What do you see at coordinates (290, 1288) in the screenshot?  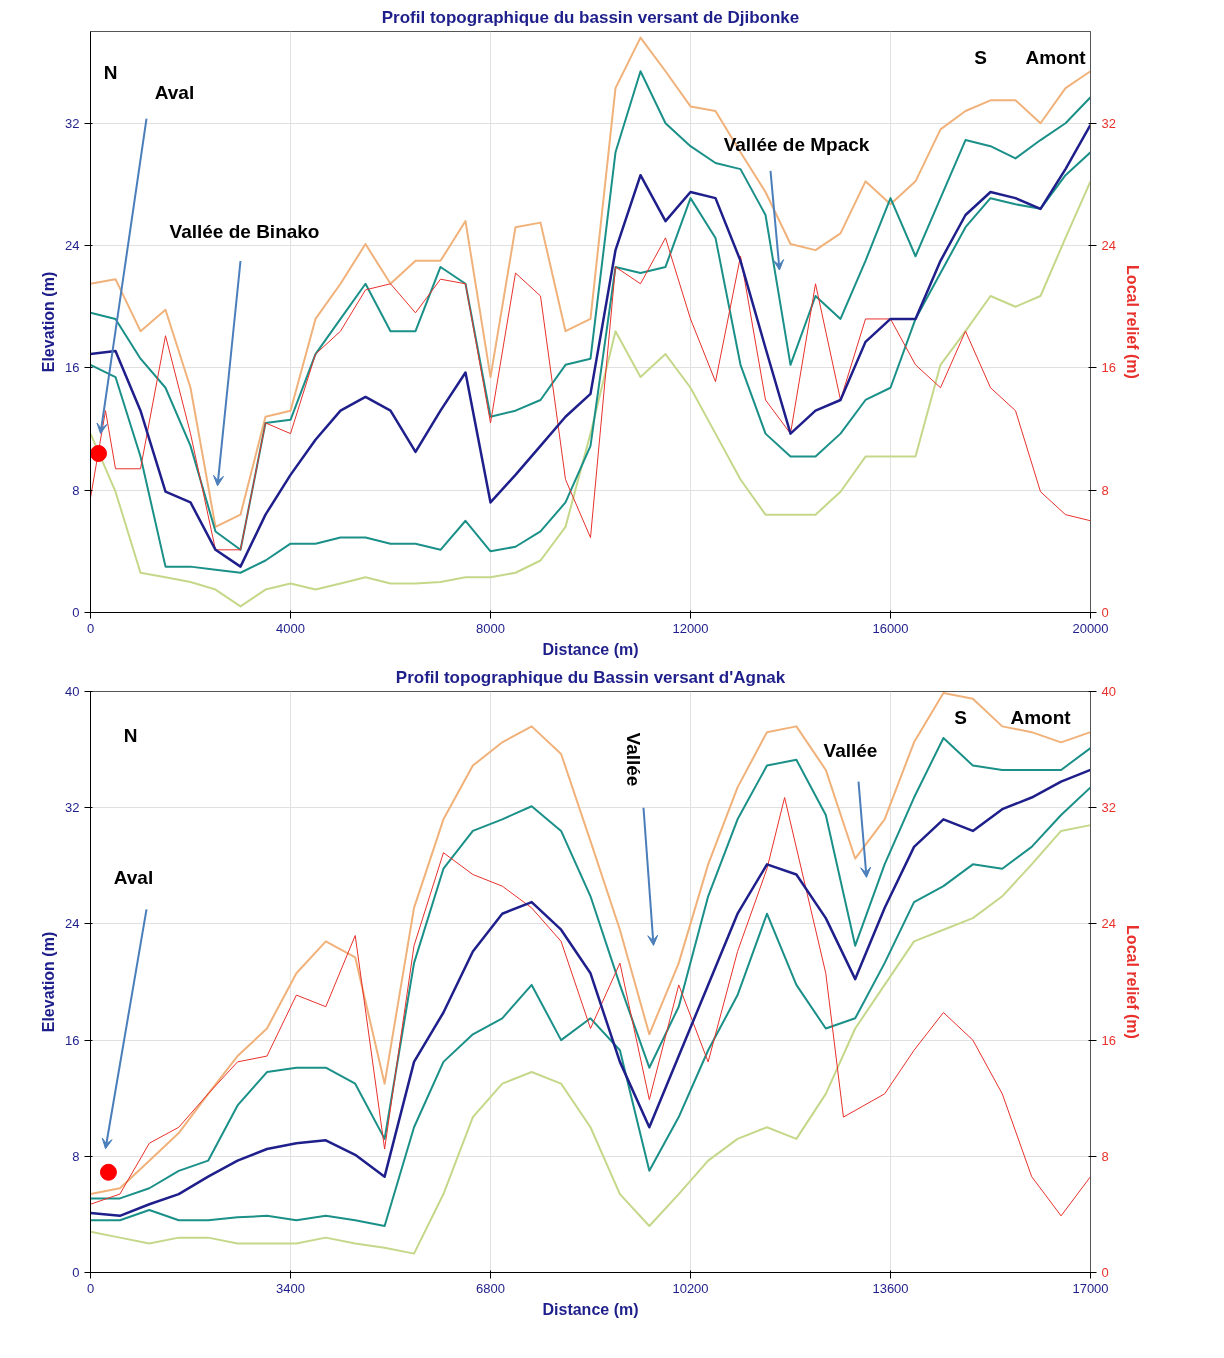 I see `x-tick-label: 3400` at bounding box center [290, 1288].